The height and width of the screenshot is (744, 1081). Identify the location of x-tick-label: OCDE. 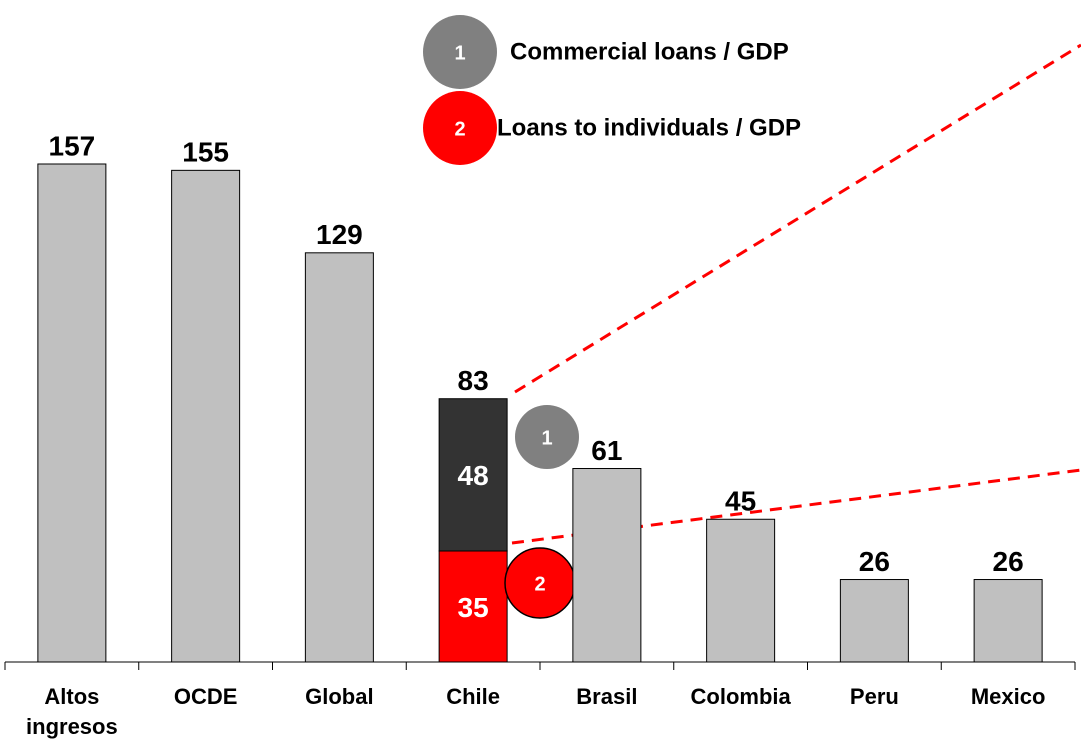
(205, 696).